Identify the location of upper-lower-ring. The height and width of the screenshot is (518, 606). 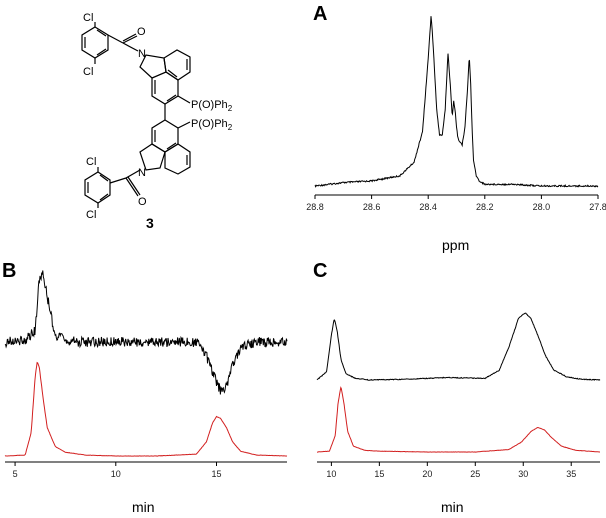
(165, 88).